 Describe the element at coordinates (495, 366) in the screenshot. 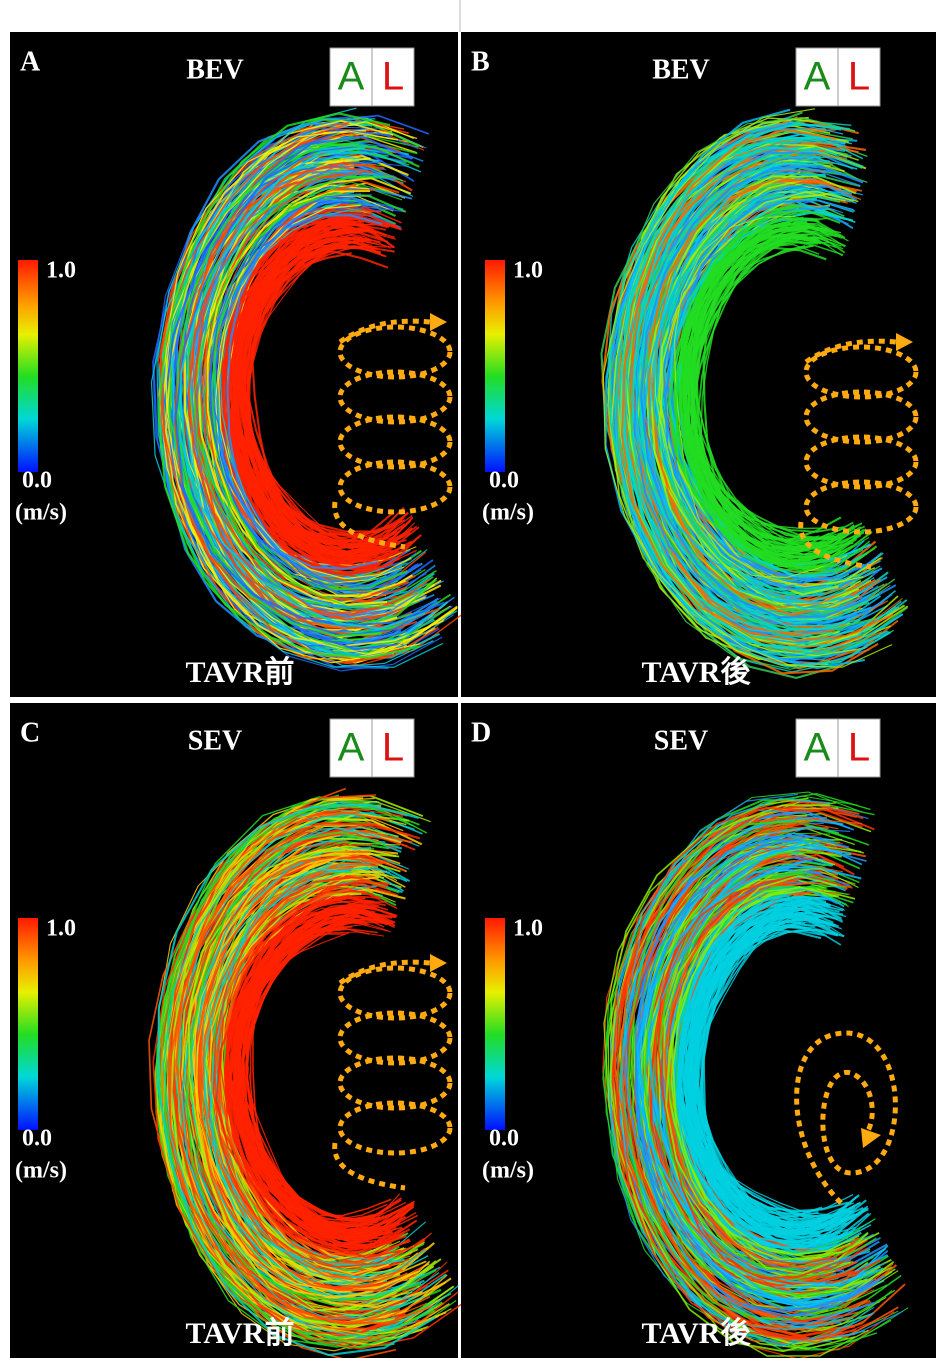

I see `colorbar` at that location.